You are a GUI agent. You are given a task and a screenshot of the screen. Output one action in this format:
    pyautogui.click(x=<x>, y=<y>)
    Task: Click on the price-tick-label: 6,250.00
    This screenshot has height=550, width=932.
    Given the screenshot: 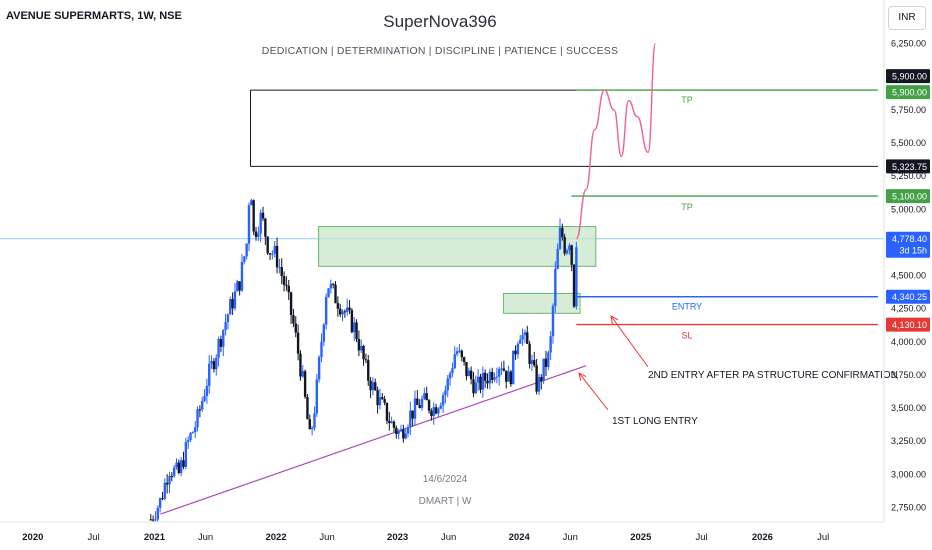 What is the action you would take?
    pyautogui.click(x=908, y=44)
    